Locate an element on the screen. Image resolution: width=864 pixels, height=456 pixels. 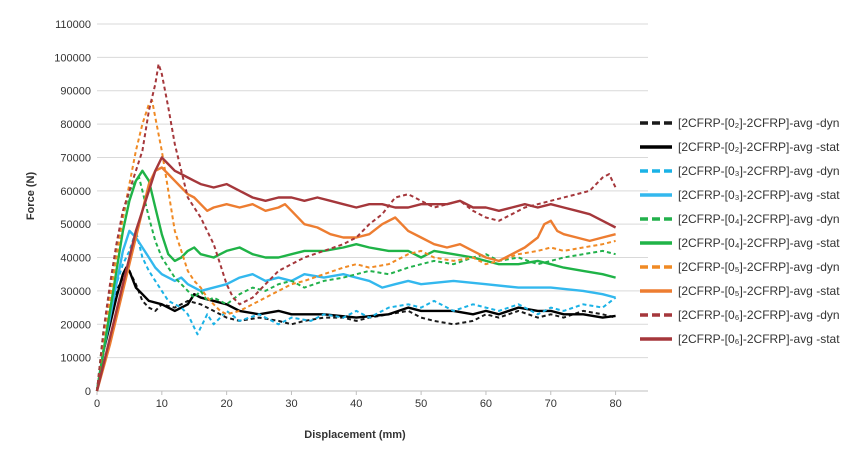
x-tick-label: 40 is located at coordinates (356, 404).